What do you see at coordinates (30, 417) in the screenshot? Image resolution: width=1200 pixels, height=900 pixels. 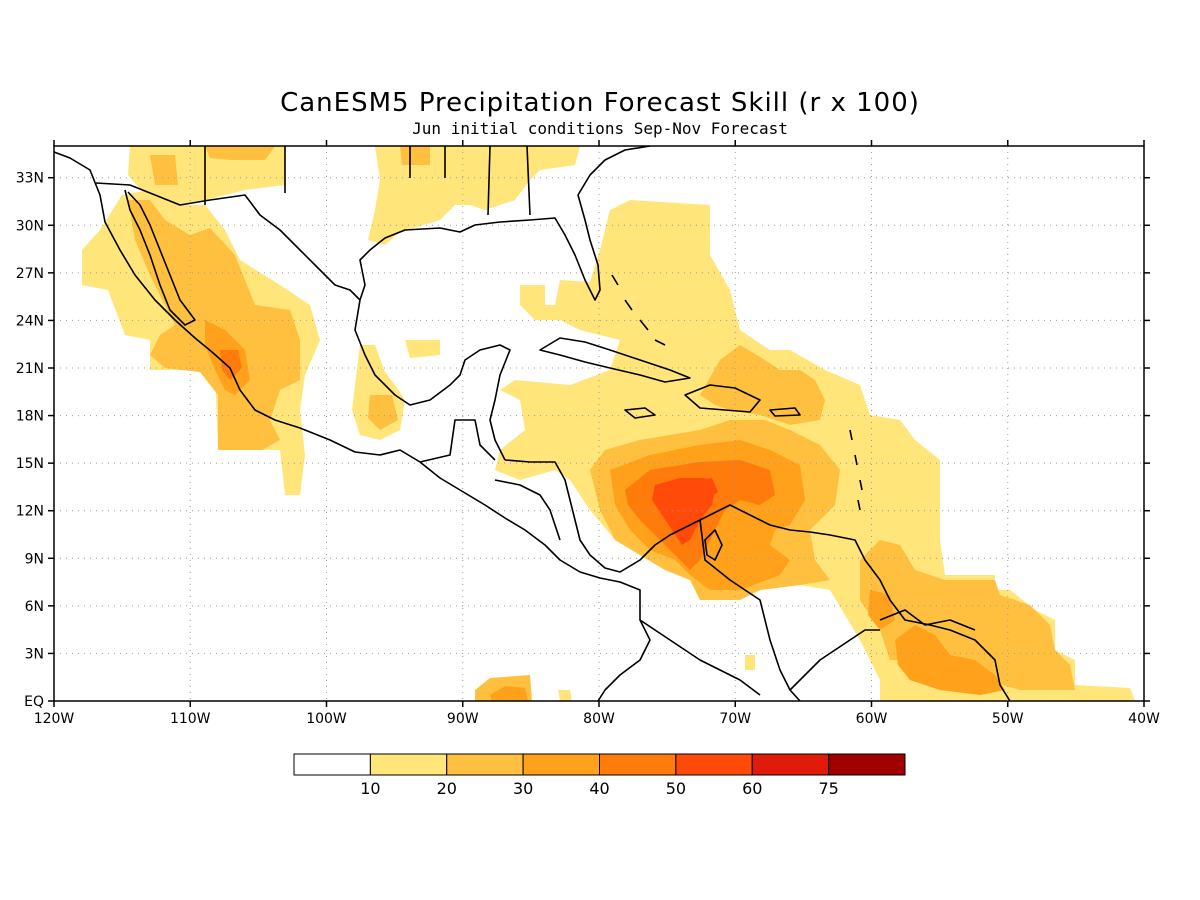 I see `y-tick-label: 18N` at bounding box center [30, 417].